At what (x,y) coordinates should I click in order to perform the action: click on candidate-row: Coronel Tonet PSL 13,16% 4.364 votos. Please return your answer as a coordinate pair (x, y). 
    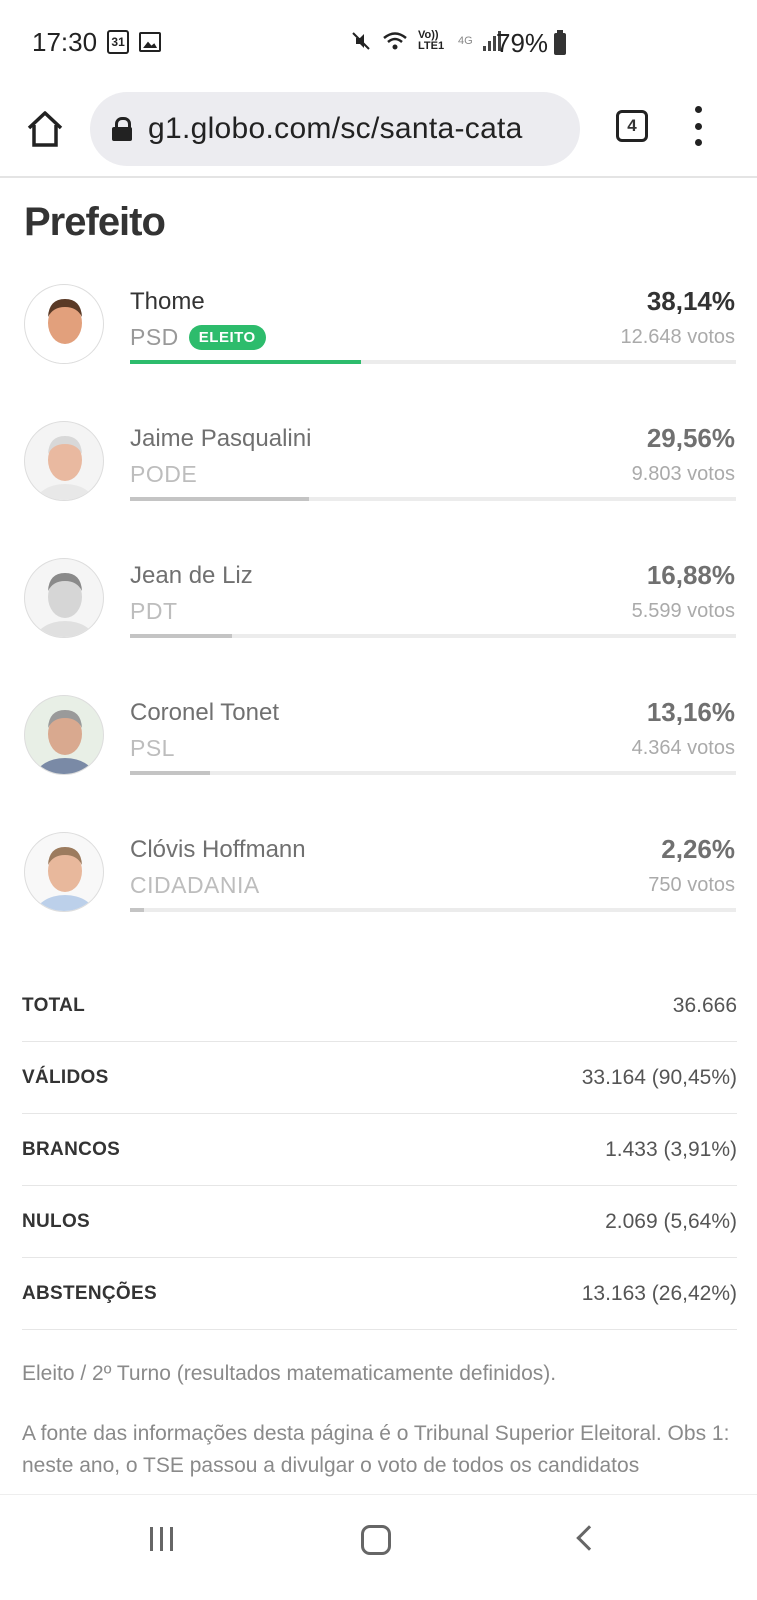
    Looking at the image, I should click on (378, 745).